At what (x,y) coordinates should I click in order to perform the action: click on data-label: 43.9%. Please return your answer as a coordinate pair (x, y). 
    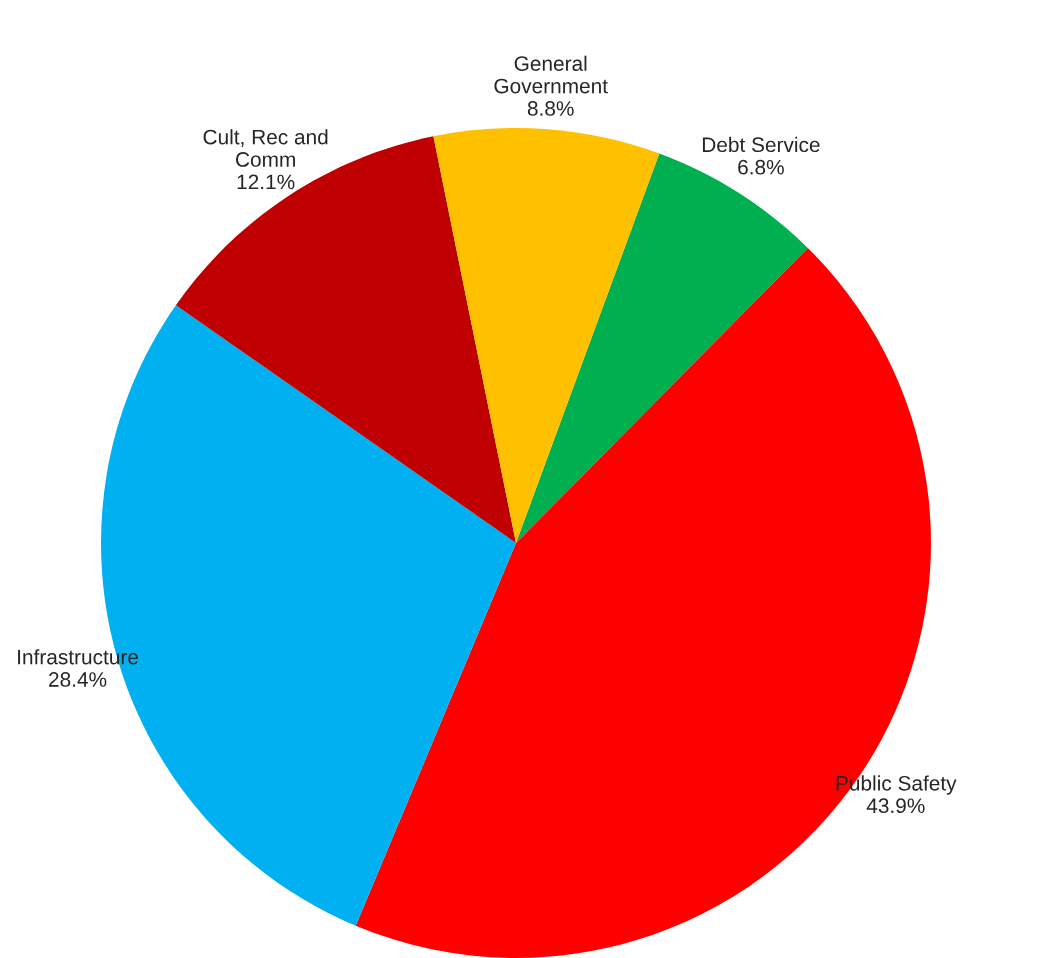
    Looking at the image, I should click on (895, 806).